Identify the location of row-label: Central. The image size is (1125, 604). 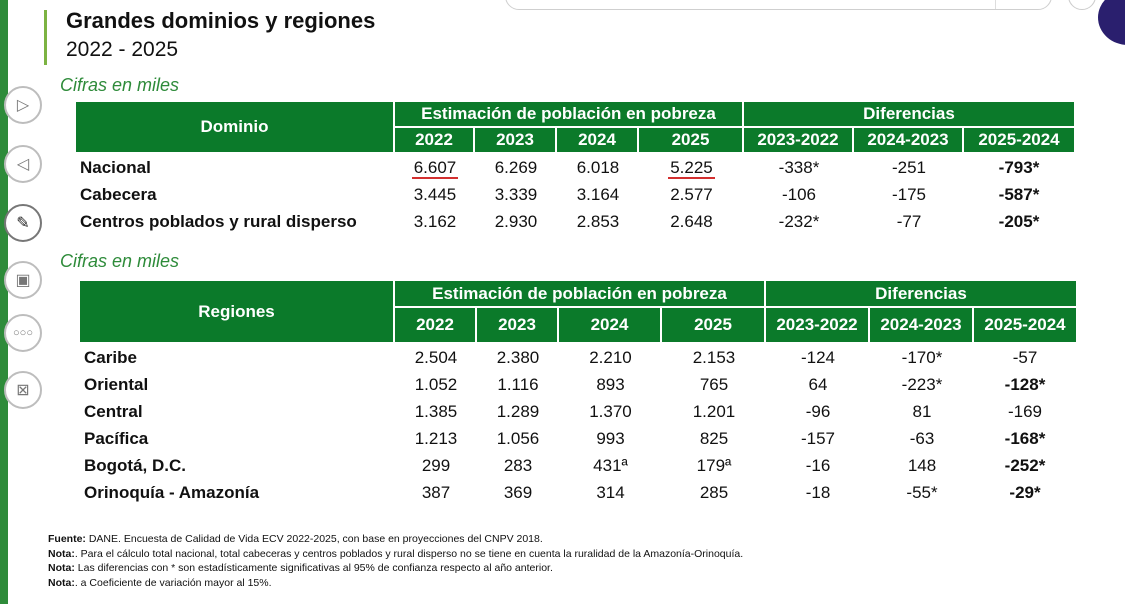
(113, 411).